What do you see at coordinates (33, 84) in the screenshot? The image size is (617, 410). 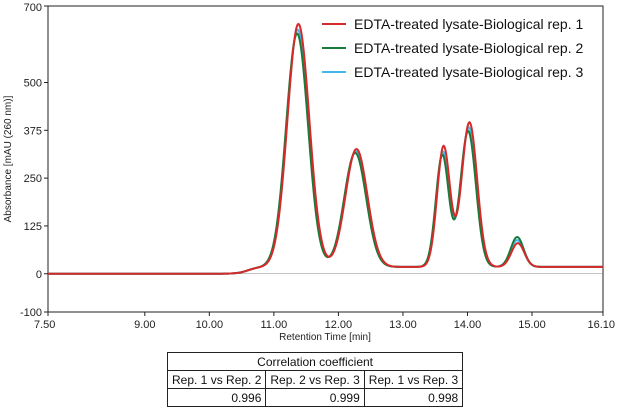 I see `y-tick-label: 500` at bounding box center [33, 84].